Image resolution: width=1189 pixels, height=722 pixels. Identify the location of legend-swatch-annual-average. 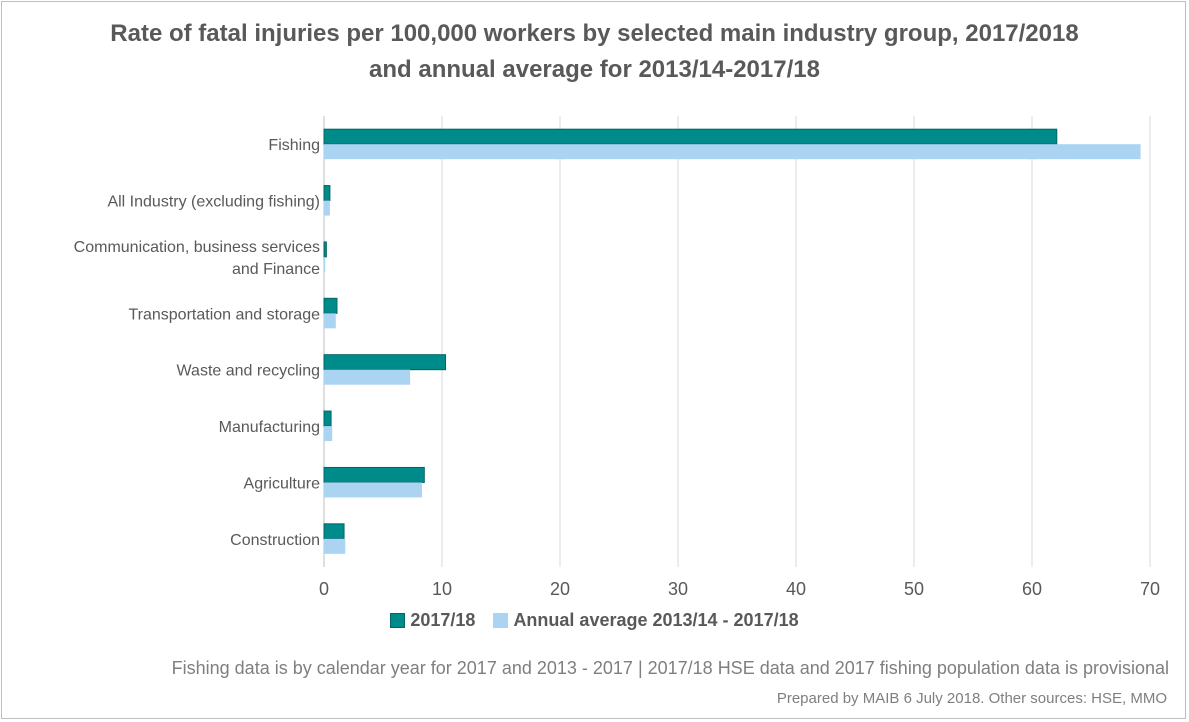
(501, 620).